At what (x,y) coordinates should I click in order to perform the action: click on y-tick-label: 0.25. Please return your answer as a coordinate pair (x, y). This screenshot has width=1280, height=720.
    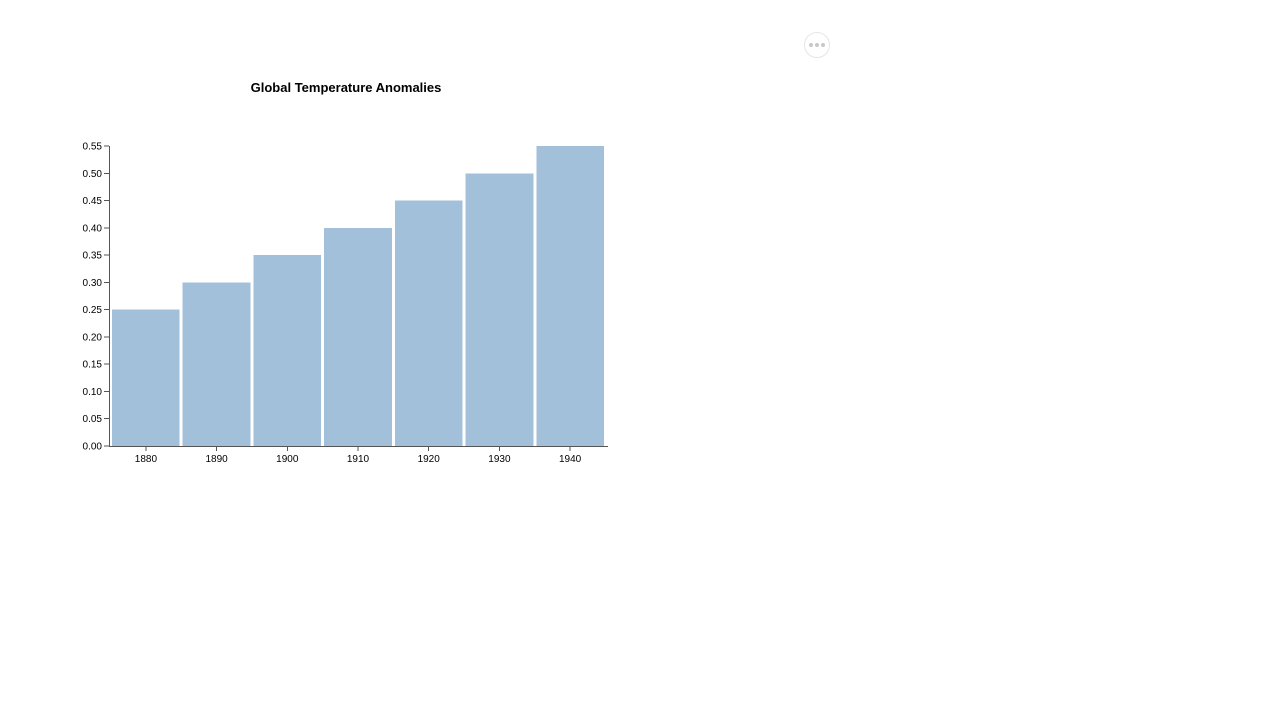
    Looking at the image, I should click on (93, 310).